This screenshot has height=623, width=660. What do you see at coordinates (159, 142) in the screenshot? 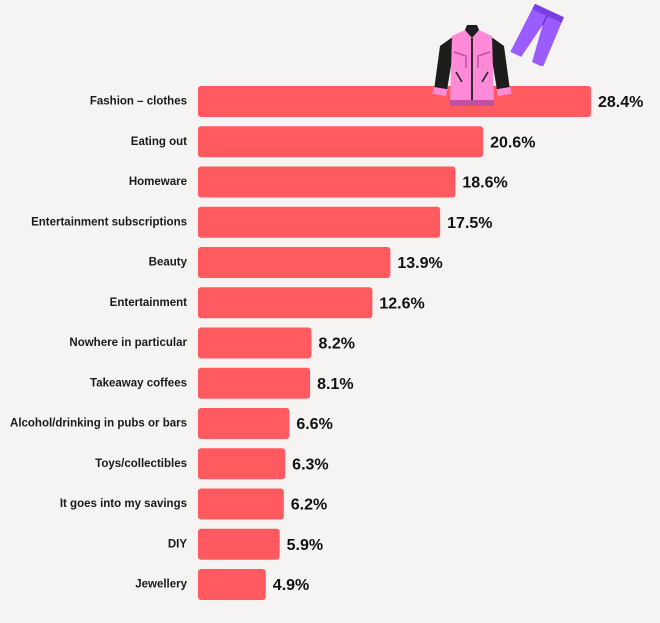
I see `category-label-1: Eating out` at bounding box center [159, 142].